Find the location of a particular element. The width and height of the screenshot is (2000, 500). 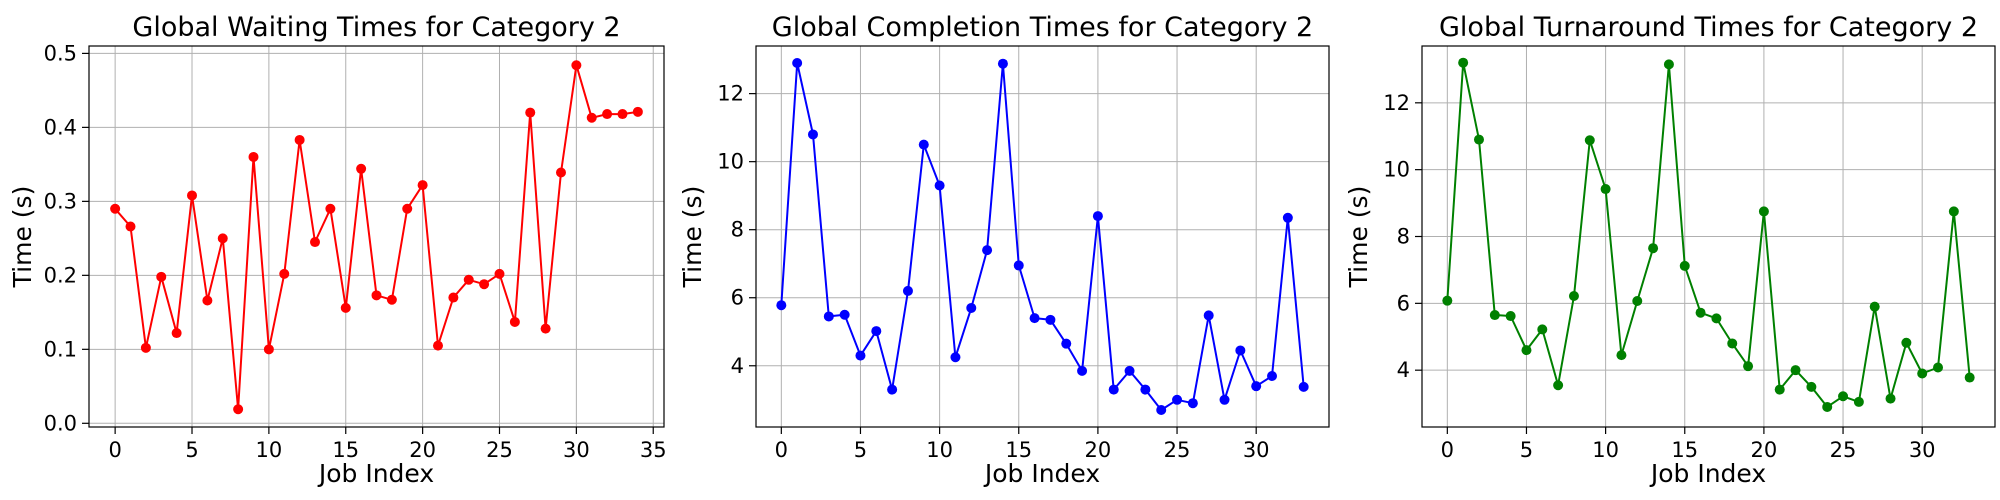

y-tick-label: 0.2 is located at coordinates (60, 275).